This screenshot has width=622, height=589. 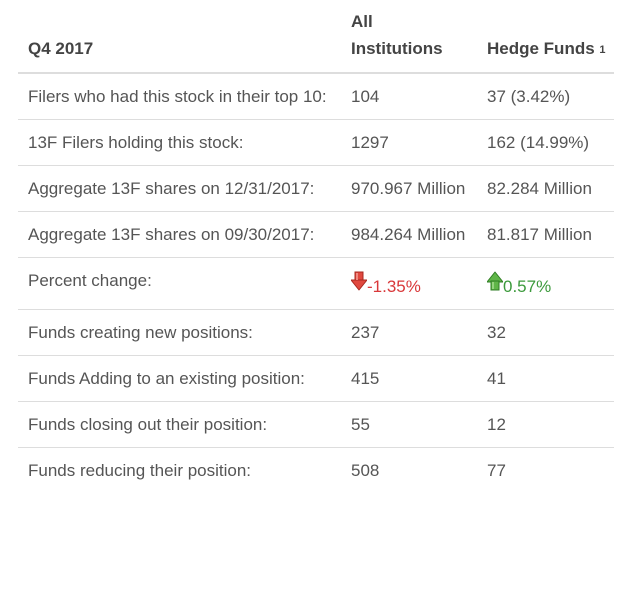 I want to click on value-hedge: 41, so click(x=545, y=378).